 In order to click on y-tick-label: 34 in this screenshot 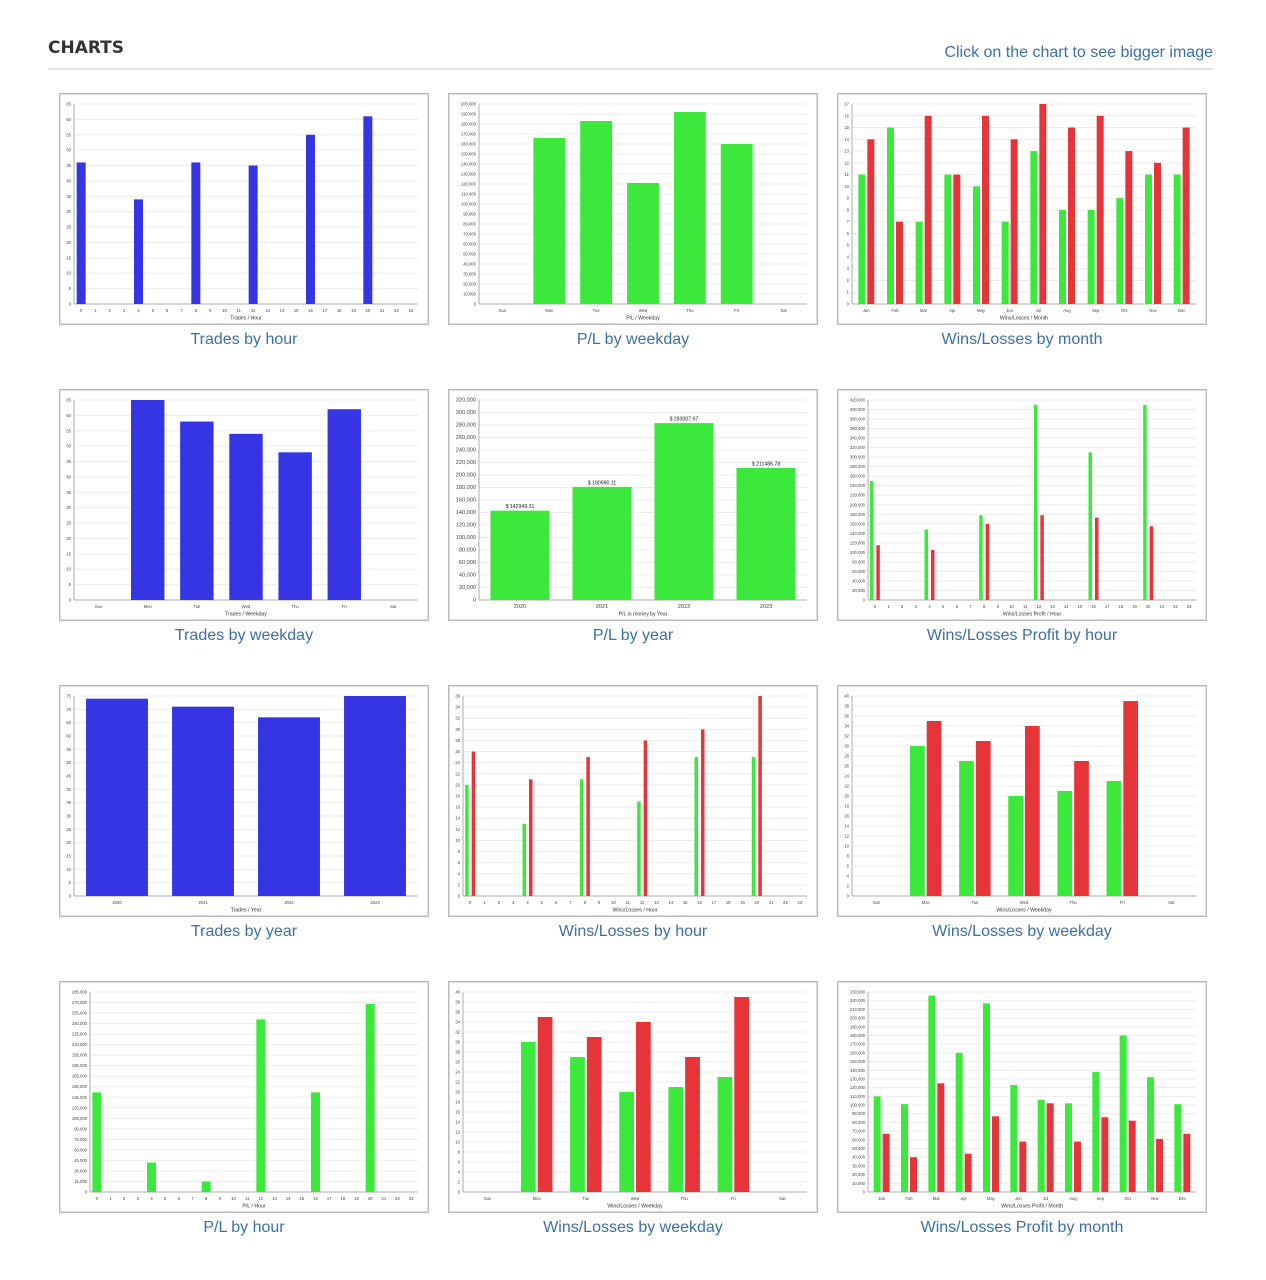, I will do `click(457, 707)`.